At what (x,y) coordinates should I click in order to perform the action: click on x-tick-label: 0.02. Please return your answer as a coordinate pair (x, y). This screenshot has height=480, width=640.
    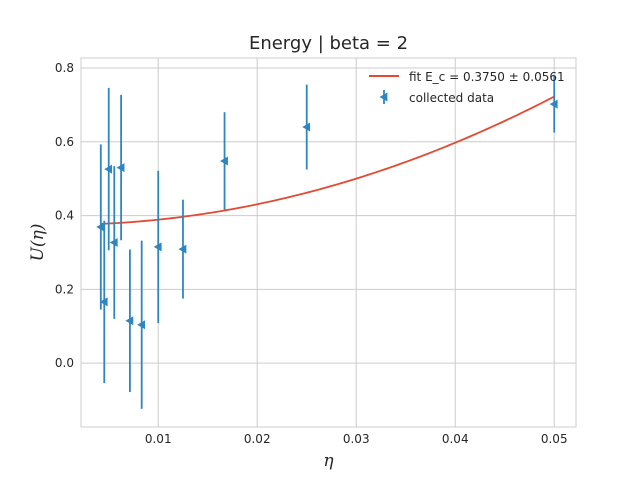
    Looking at the image, I should click on (257, 439).